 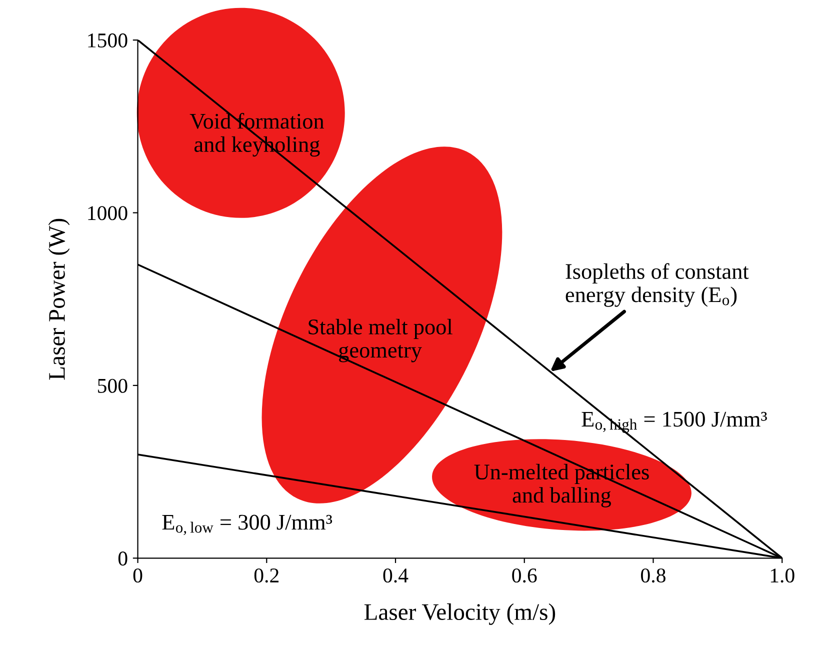 What do you see at coordinates (247, 524) in the screenshot?
I see `annotation: E$_{o,low}$ = 300 J/mm³` at bounding box center [247, 524].